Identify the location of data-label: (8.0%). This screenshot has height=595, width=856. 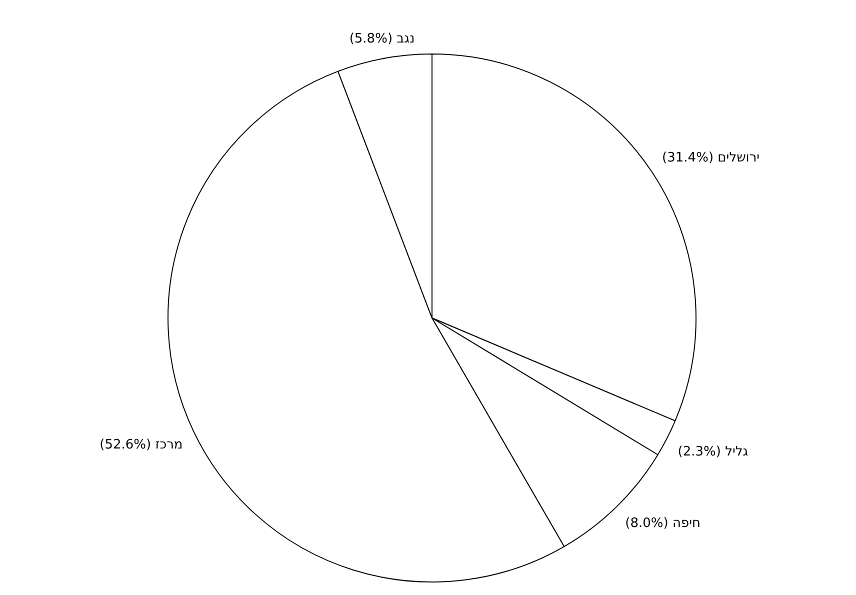
(648, 524).